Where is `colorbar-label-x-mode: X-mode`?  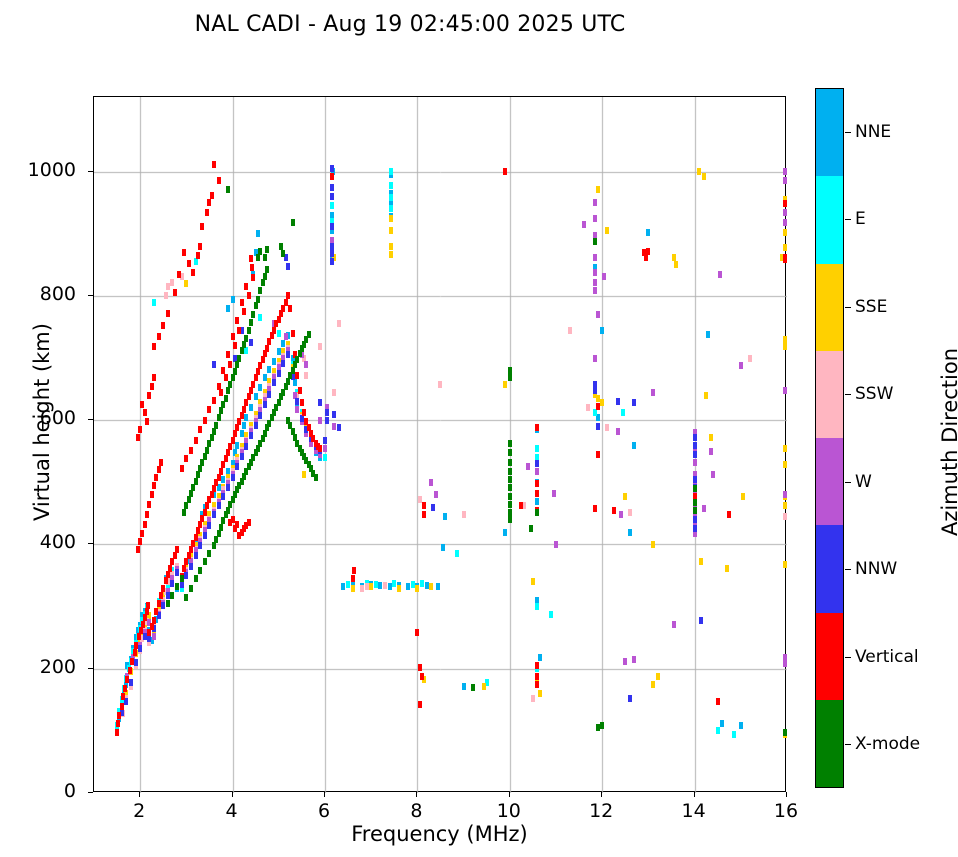 colorbar-label-x-mode: X-mode is located at coordinates (888, 744).